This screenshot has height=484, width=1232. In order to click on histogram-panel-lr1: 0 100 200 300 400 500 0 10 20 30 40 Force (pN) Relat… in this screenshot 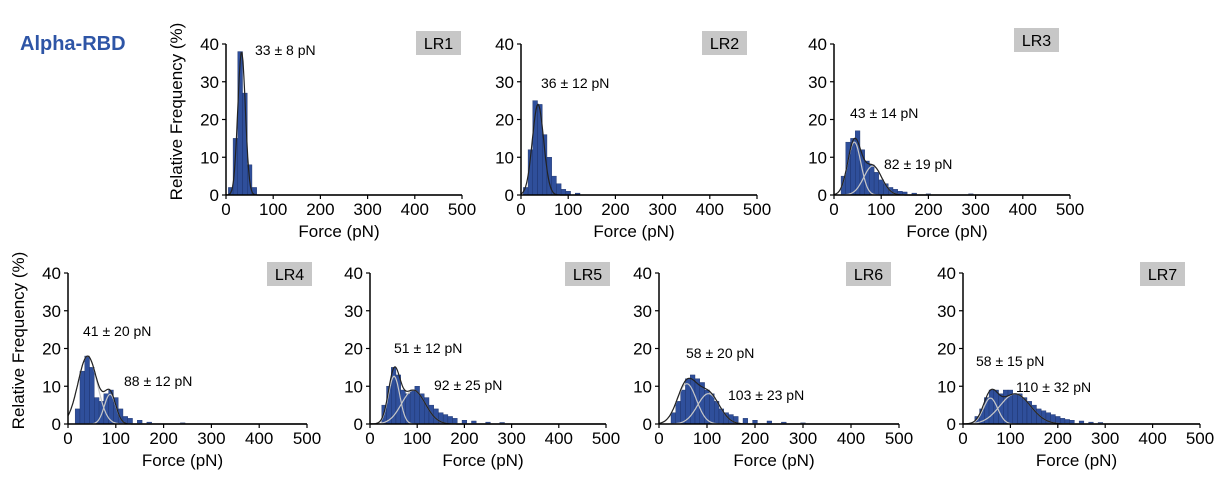, I will do `click(321, 132)`.